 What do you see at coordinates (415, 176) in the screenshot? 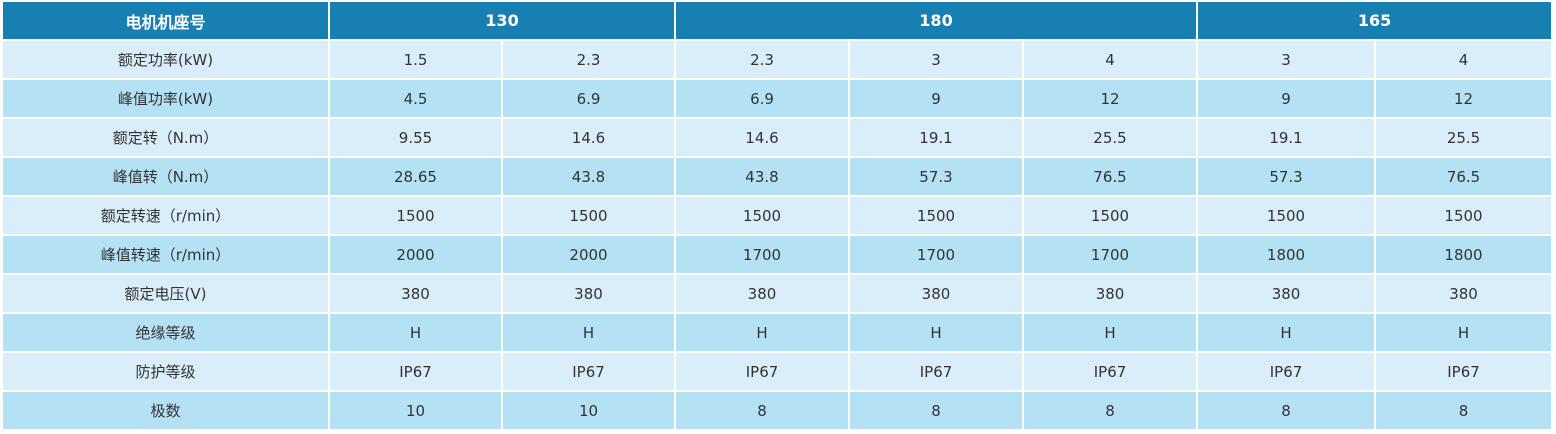
I see `cell: 28.65` at bounding box center [415, 176].